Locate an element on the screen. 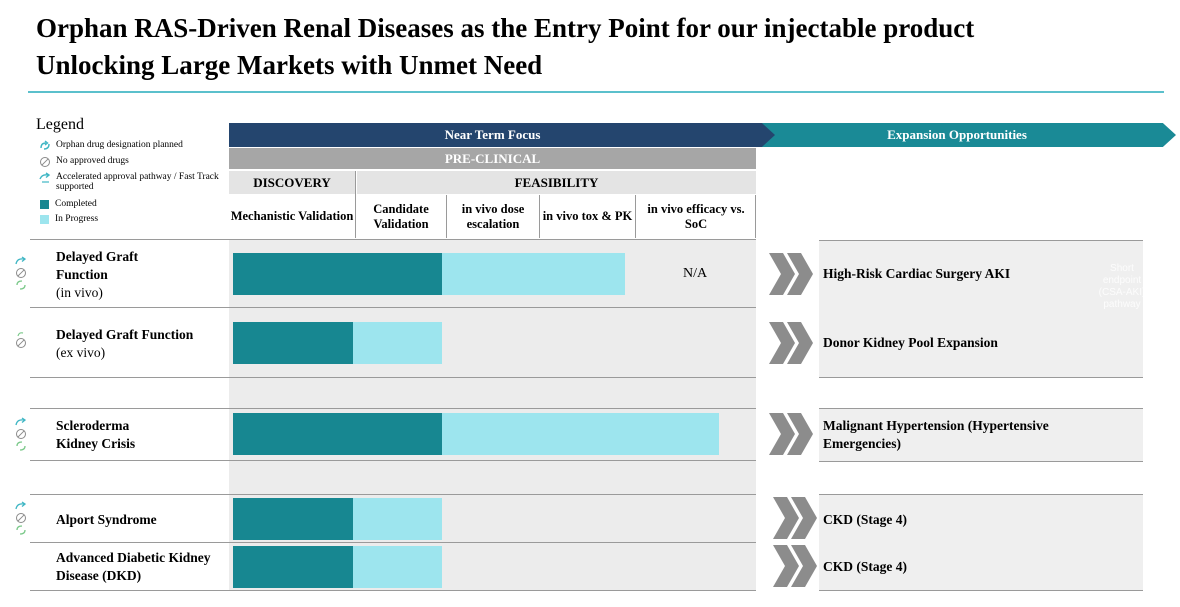 This screenshot has width=1180, height=607. legend-item-completed: Completed is located at coordinates (67, 204).